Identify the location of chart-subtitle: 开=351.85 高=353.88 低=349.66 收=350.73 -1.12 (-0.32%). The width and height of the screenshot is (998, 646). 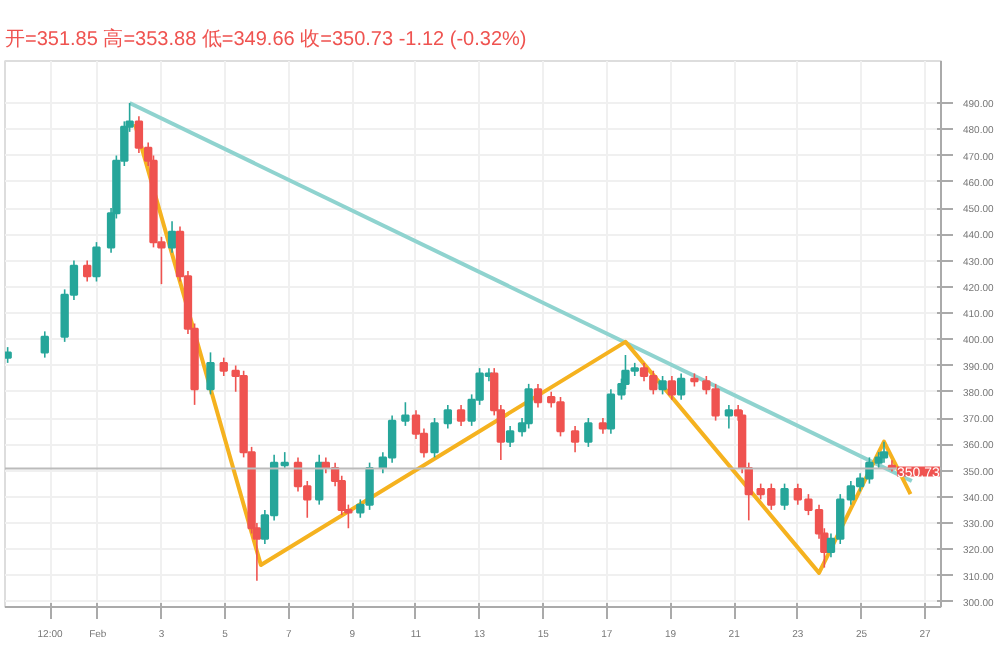
(266, 39).